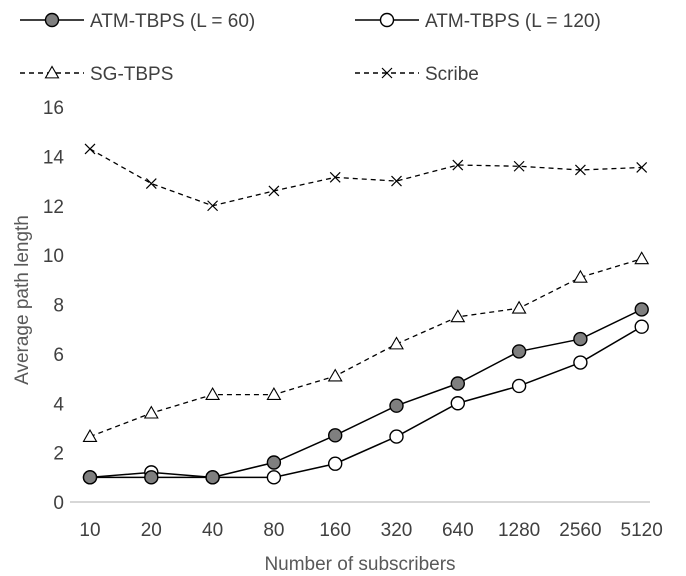 This screenshot has height=576, width=686. I want to click on x-tick-label: 1280, so click(519, 530).